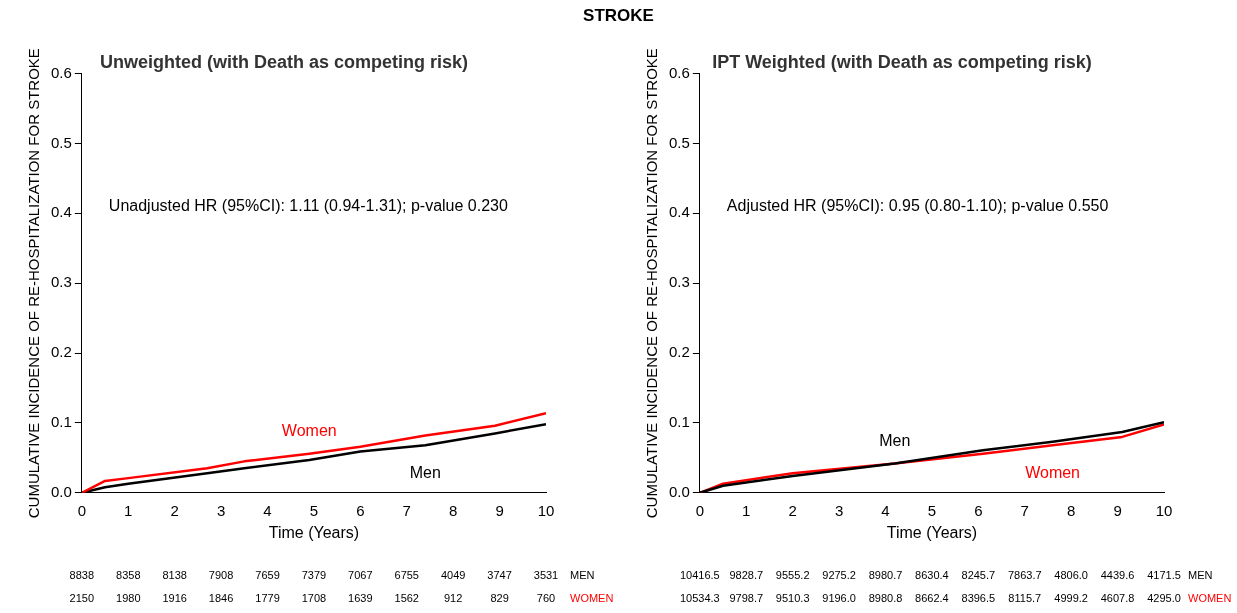 This screenshot has width=1237, height=613. Describe the element at coordinates (1164, 574) in the screenshot. I see `text: 4171.5` at that location.